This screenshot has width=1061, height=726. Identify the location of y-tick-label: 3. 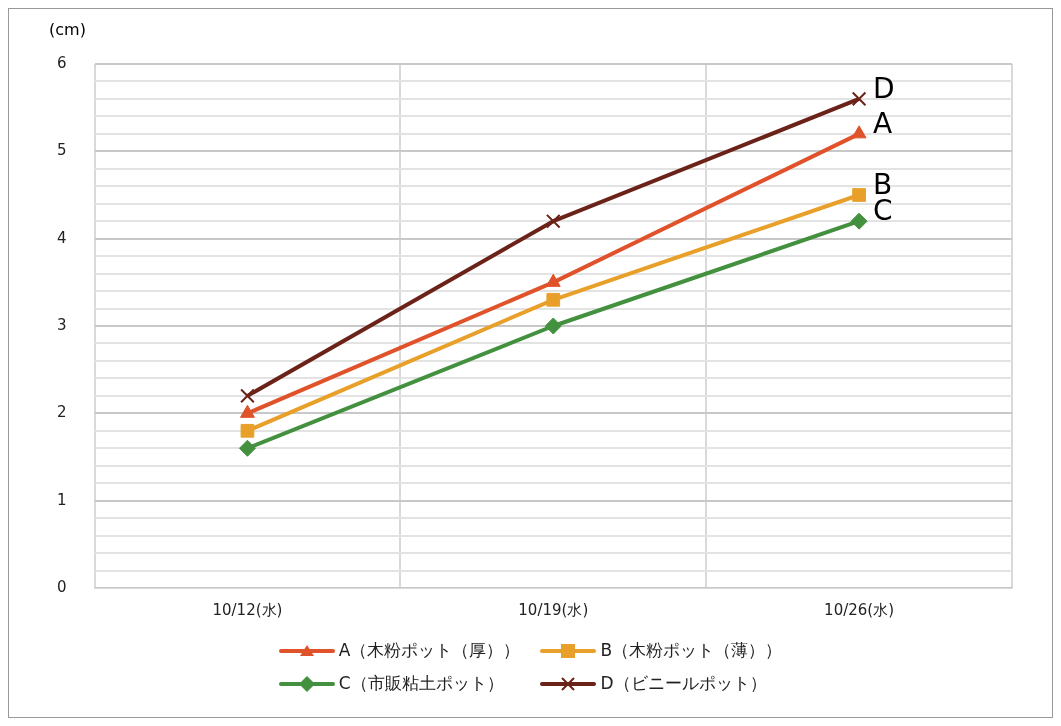
(62, 324).